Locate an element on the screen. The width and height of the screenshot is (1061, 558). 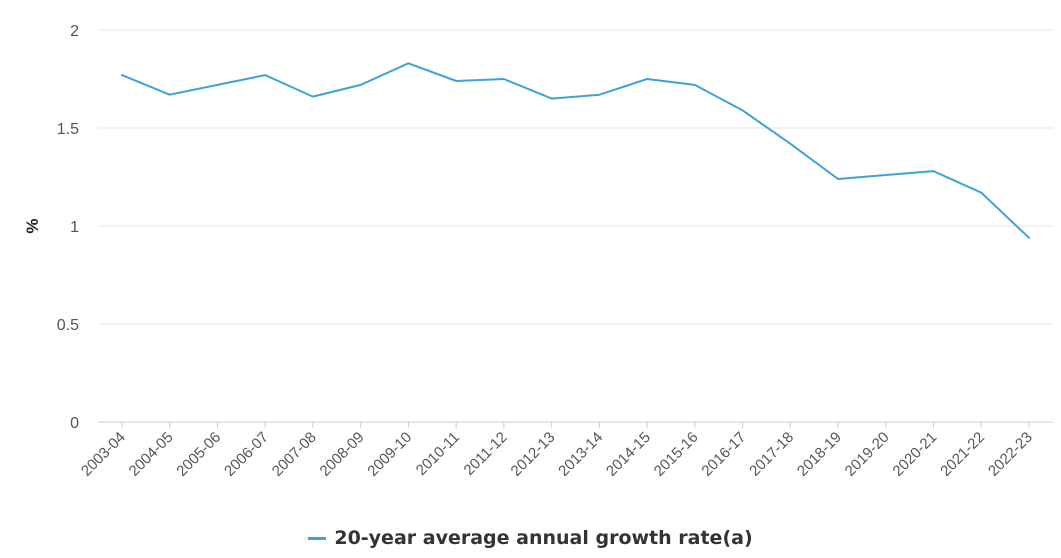
x-tick-label: 2007-08 is located at coordinates (294, 454).